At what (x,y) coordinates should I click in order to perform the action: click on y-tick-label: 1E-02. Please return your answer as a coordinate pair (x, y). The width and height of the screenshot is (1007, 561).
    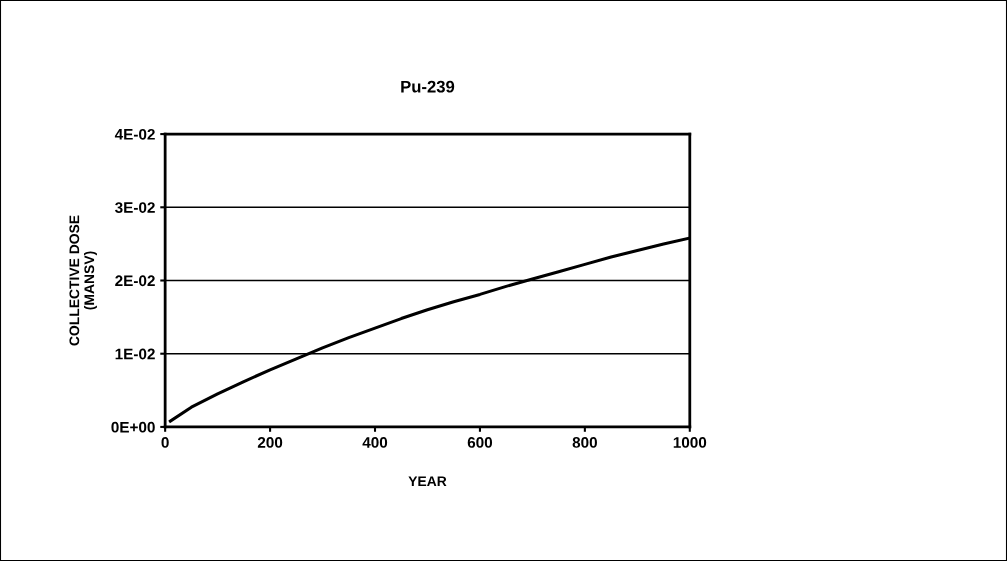
    Looking at the image, I should click on (135, 354).